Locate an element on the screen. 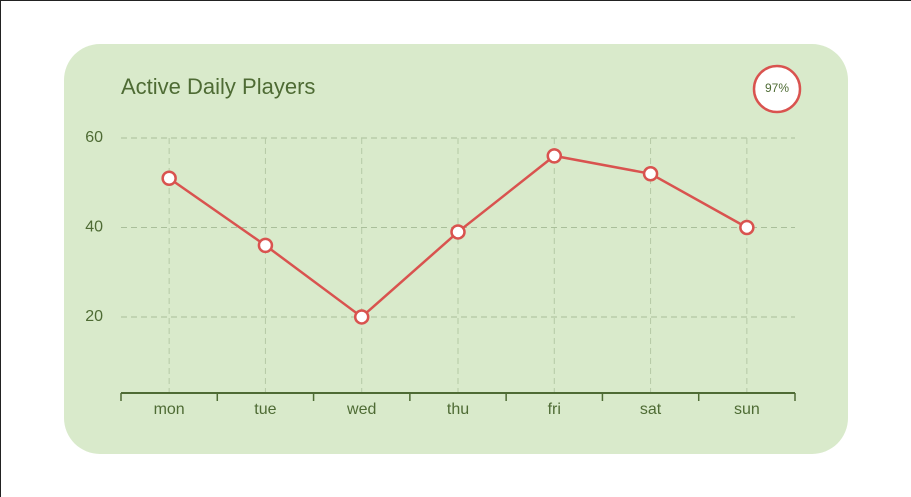 The height and width of the screenshot is (497, 911). x-tick-label: wed is located at coordinates (361, 409).